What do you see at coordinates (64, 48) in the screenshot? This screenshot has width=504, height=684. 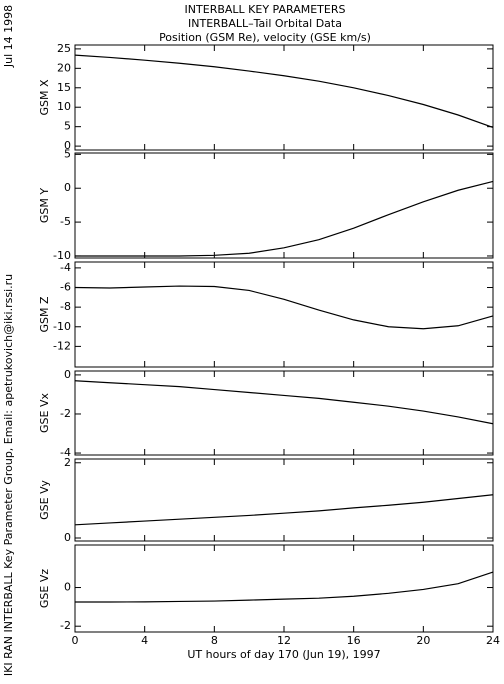 I see `y-tick-label: 25` at bounding box center [64, 48].